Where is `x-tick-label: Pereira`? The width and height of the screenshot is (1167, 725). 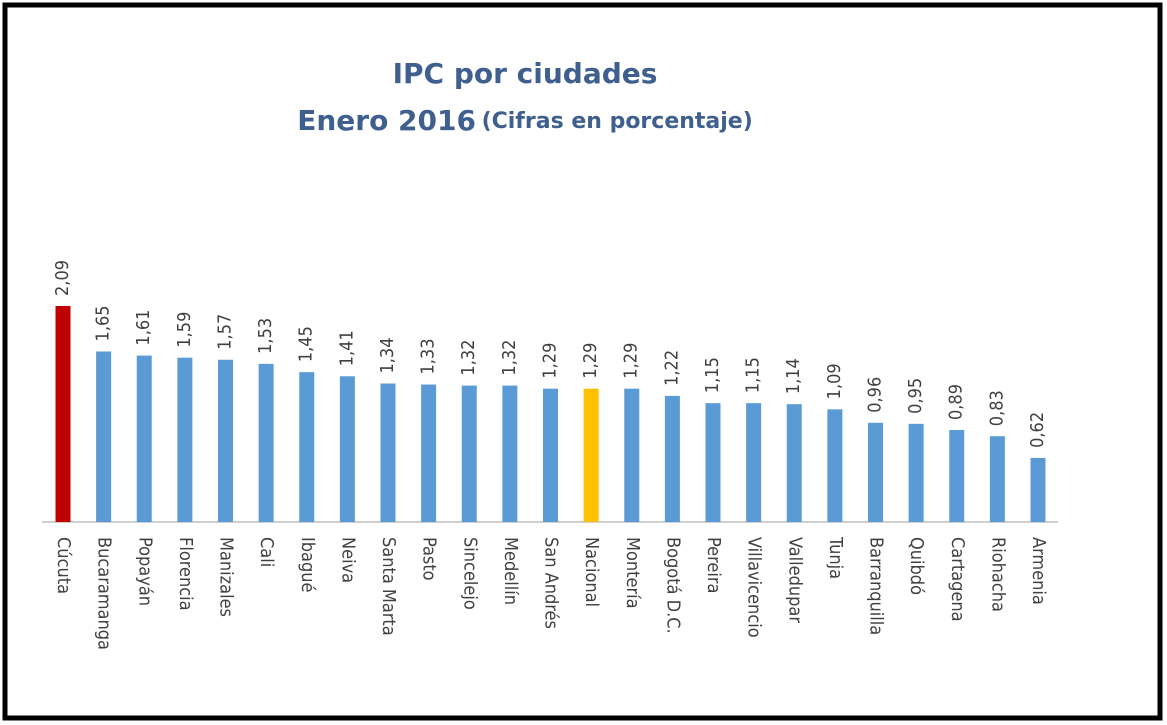
x-tick-label: Pereira is located at coordinates (713, 565).